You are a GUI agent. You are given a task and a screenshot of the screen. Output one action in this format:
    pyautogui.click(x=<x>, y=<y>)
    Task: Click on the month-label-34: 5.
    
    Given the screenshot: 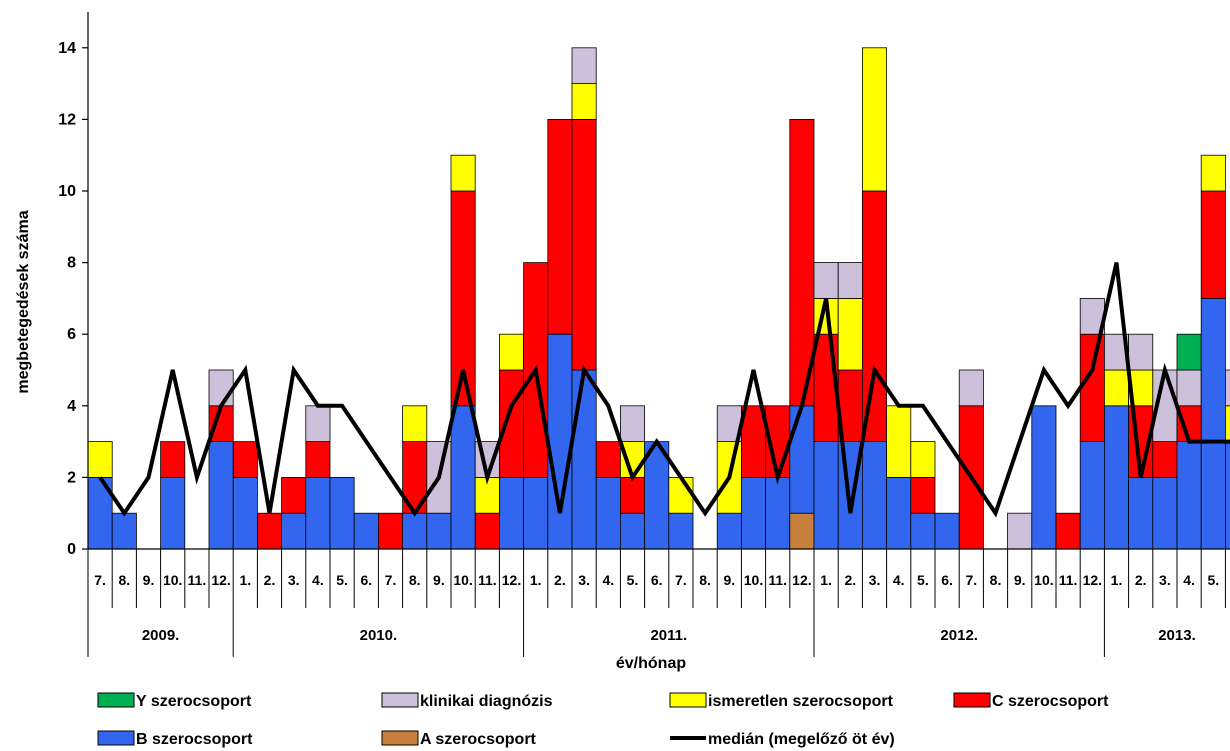 What is the action you would take?
    pyautogui.click(x=923, y=580)
    